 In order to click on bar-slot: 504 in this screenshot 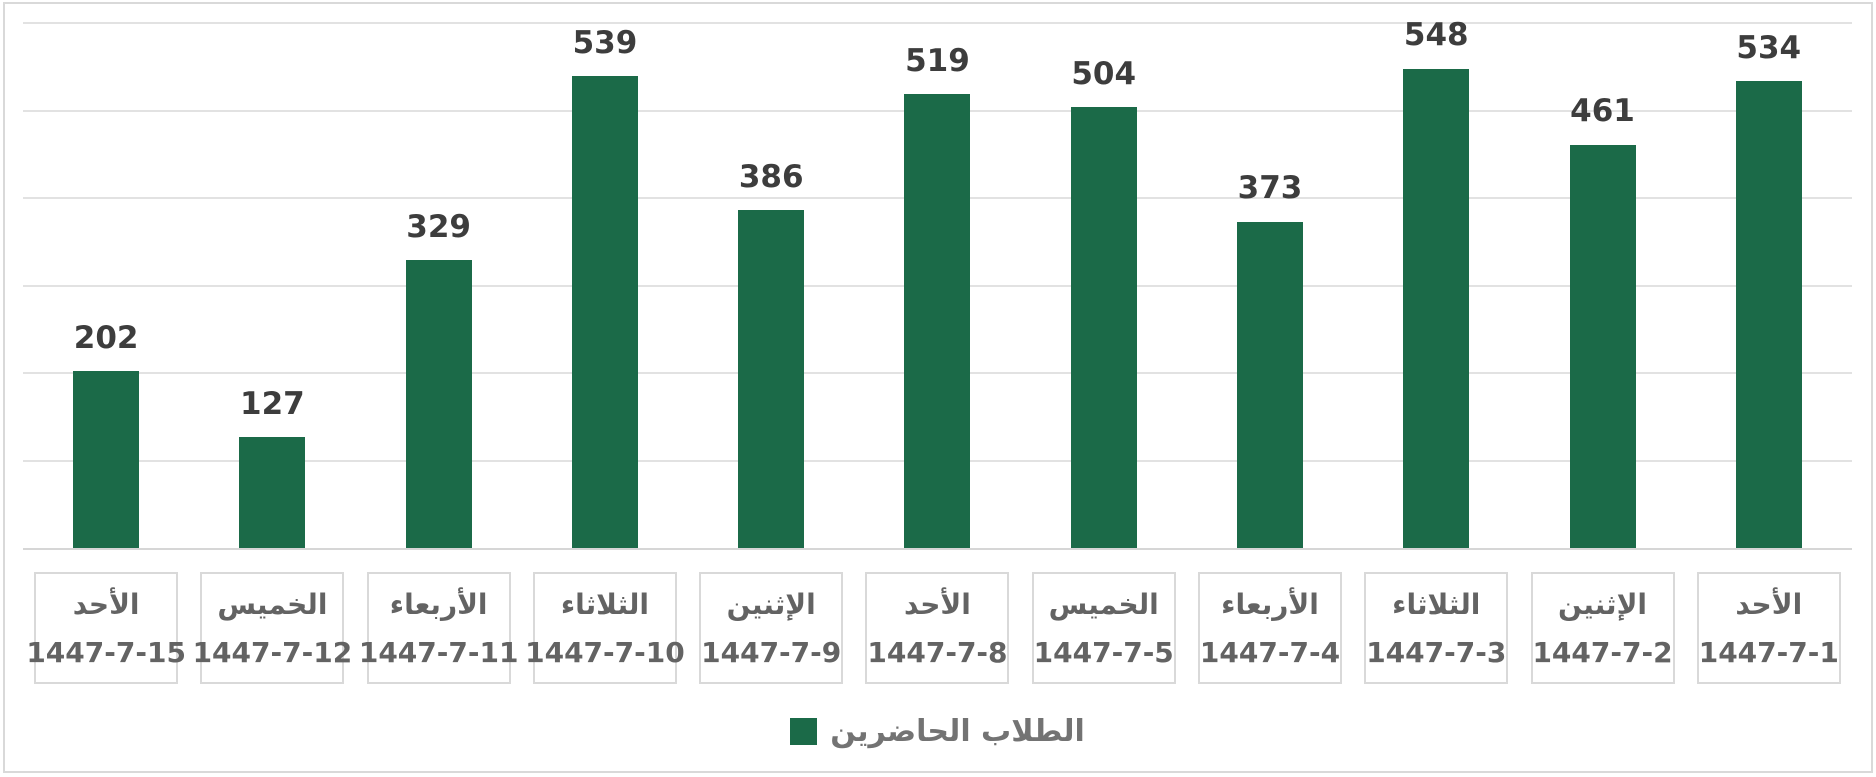, I will do `click(1104, 285)`.